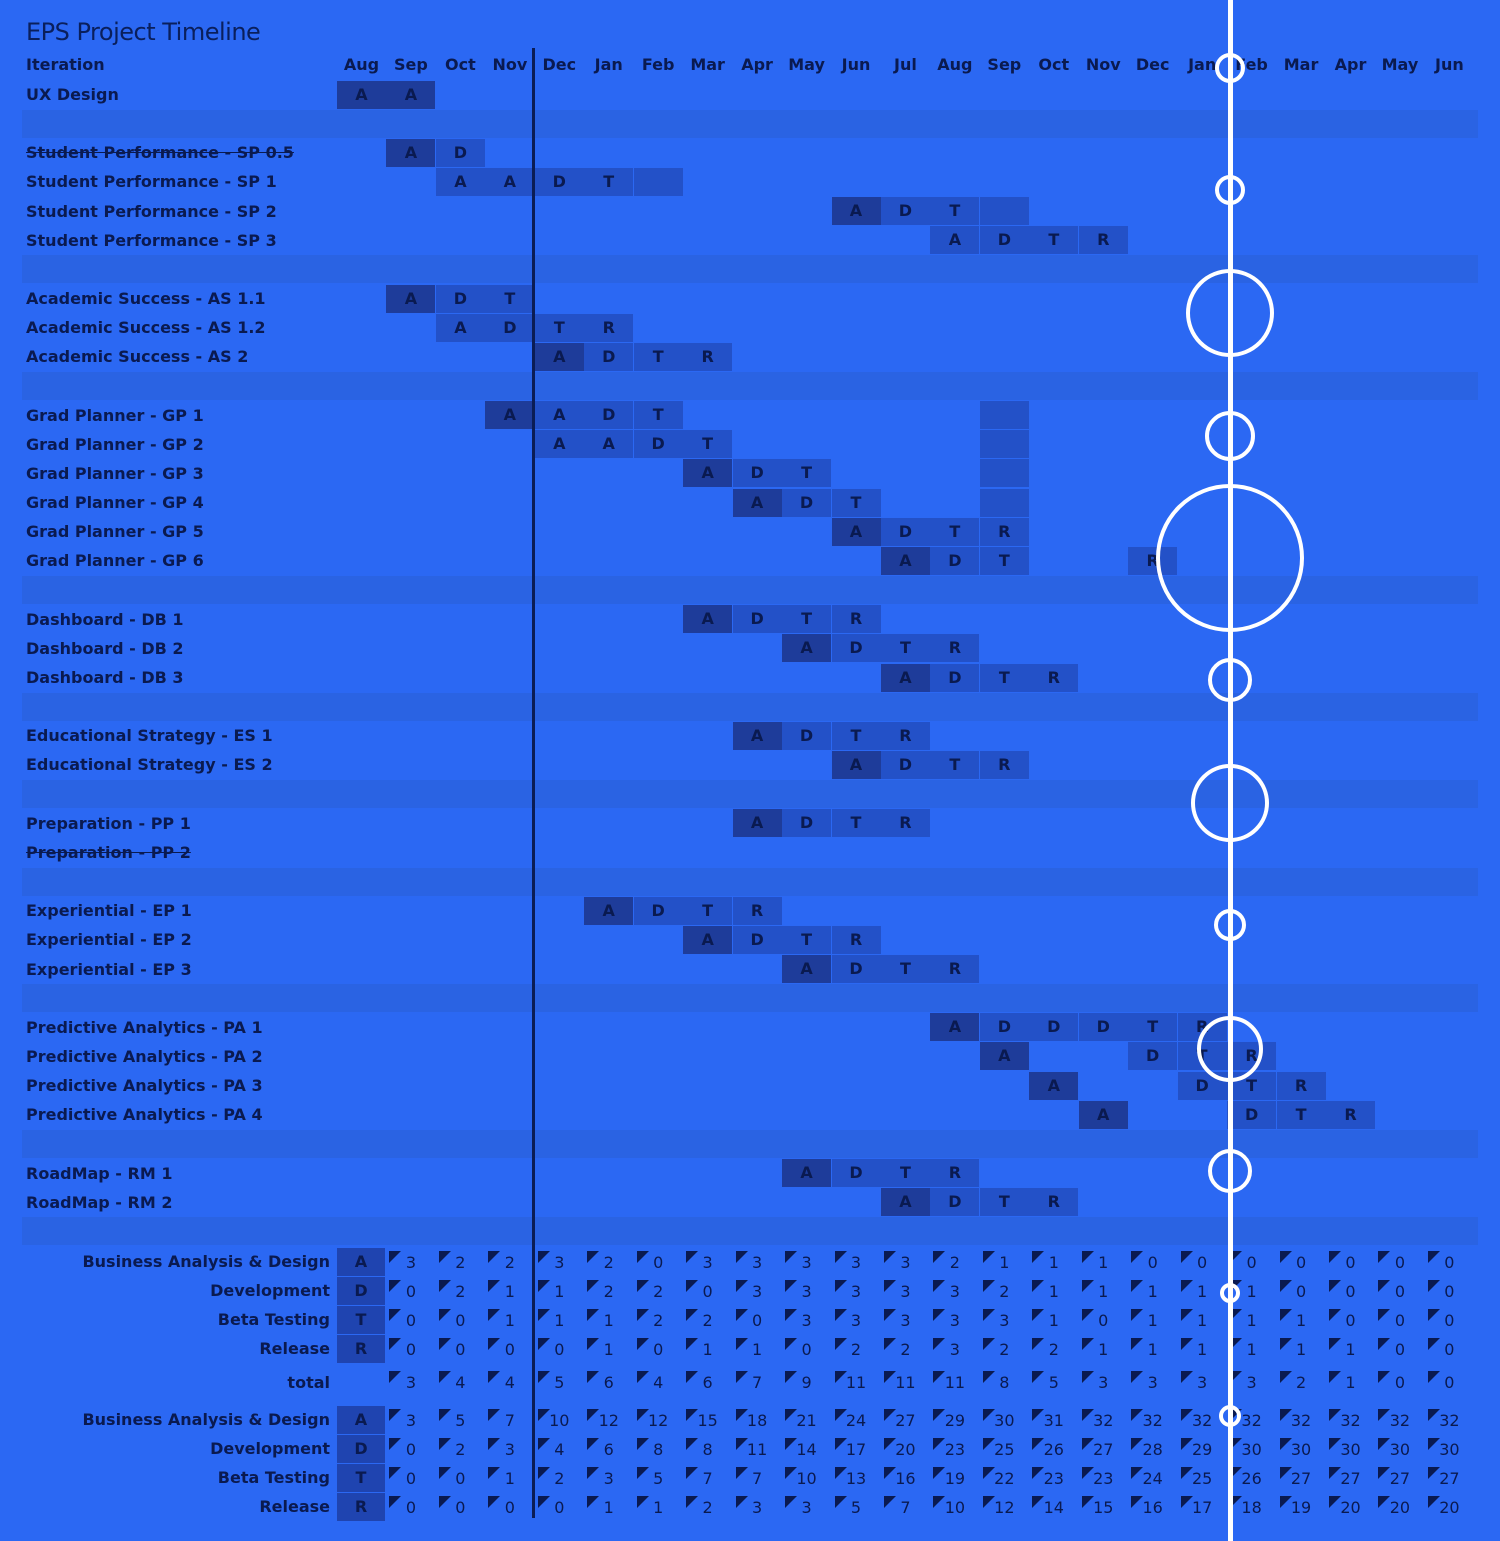 The width and height of the screenshot is (1500, 1541). Describe the element at coordinates (115, 561) in the screenshot. I see `iteration-label: Grad Planner - GP 6` at that location.